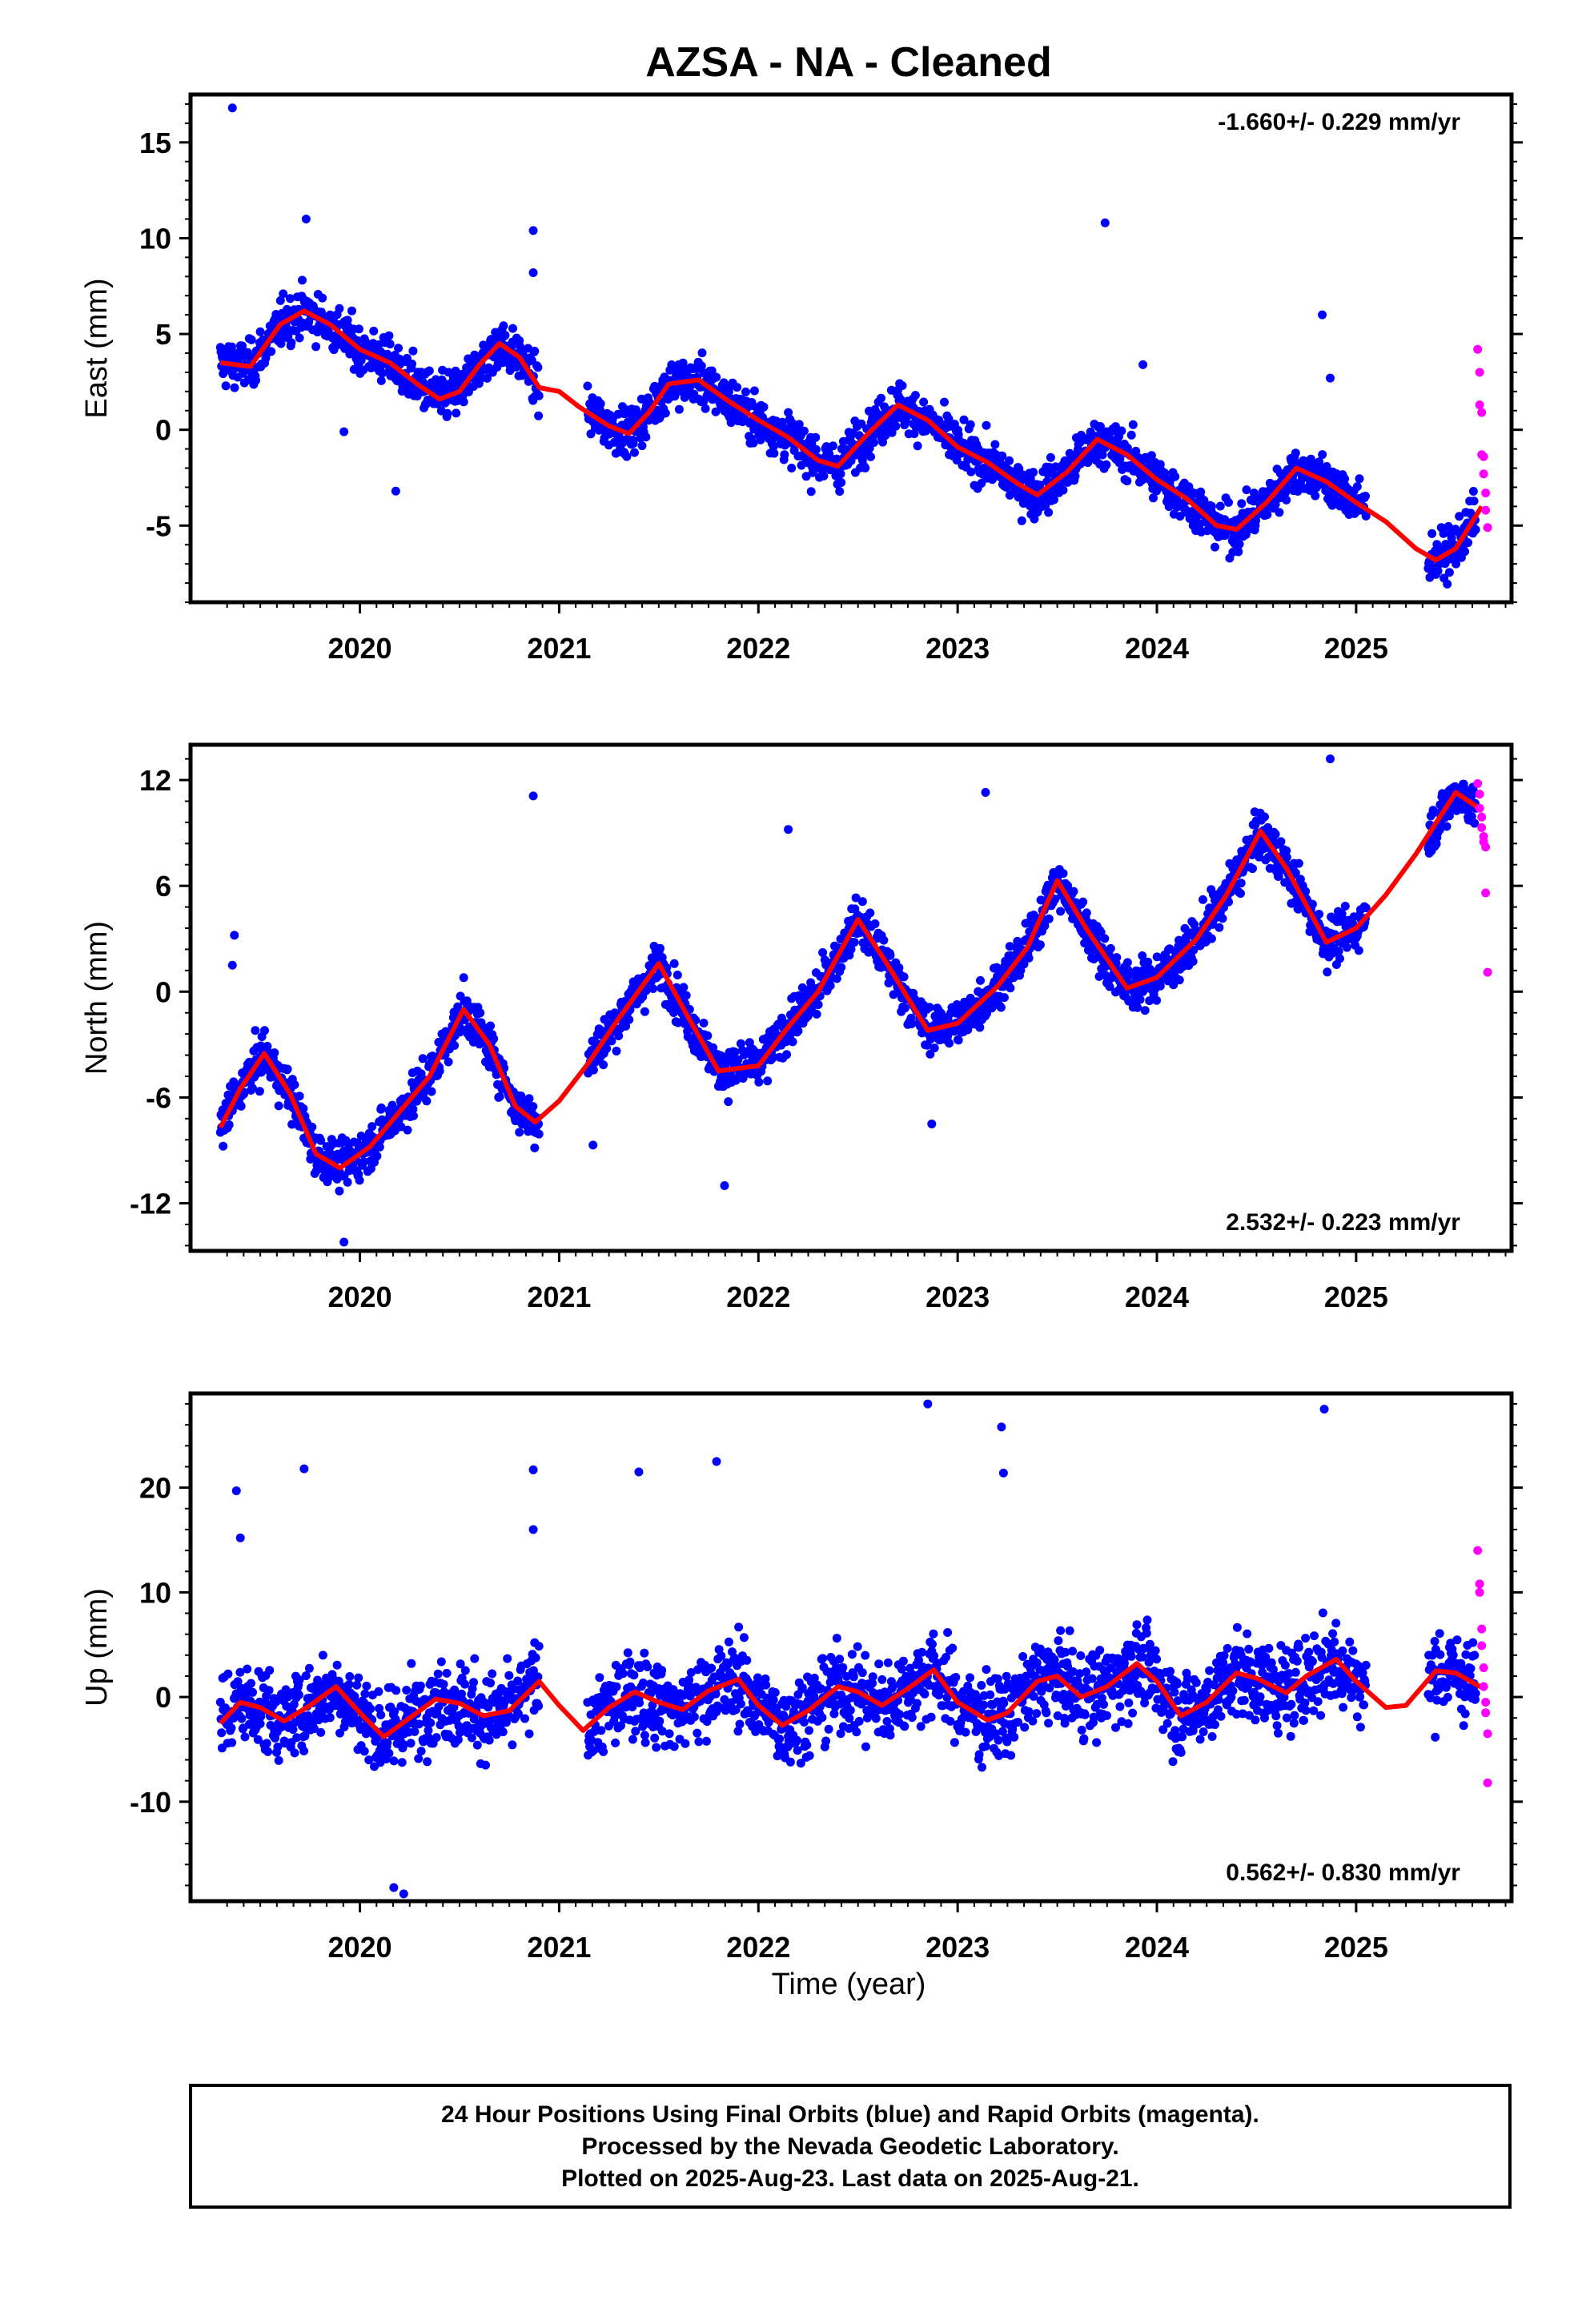  Describe the element at coordinates (359, 1297) in the screenshot. I see `north-xtick-label: 2020` at that location.